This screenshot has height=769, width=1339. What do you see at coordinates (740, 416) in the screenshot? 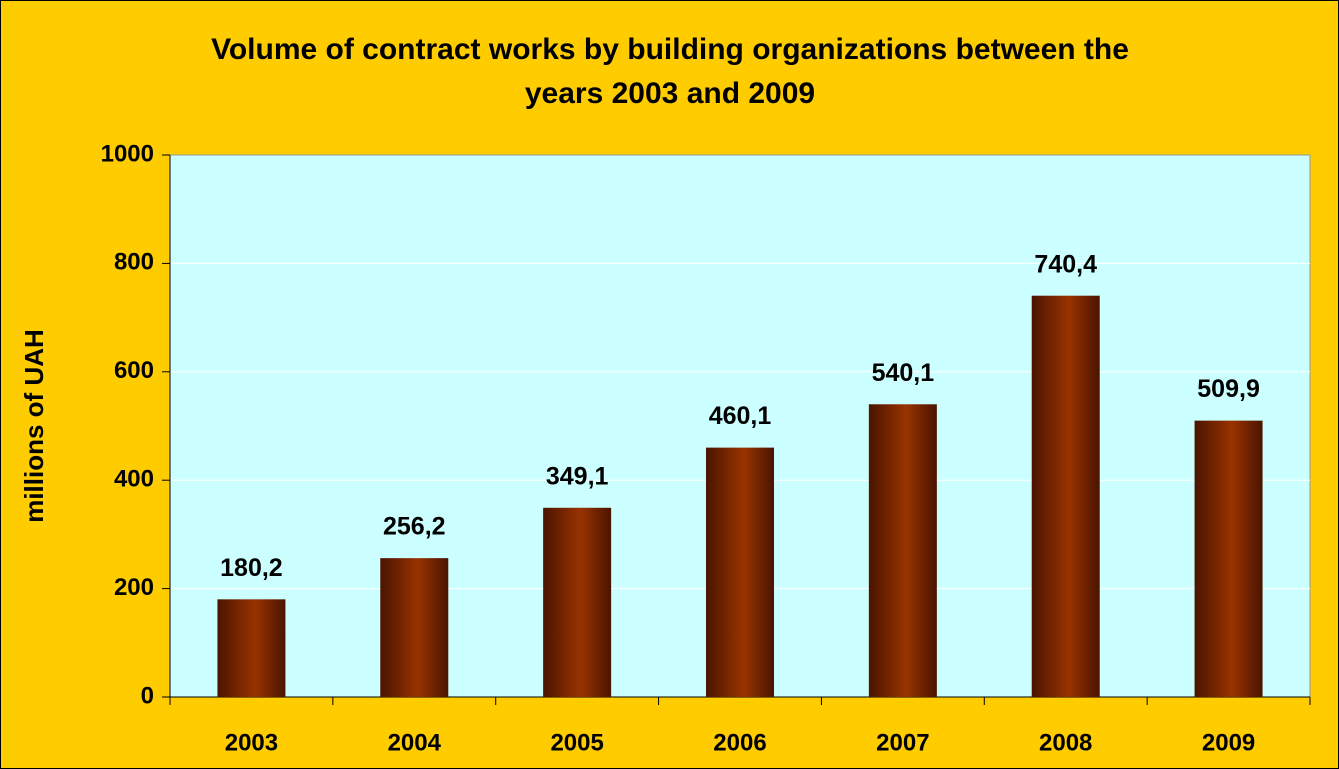
I see `data-label: 460,1` at bounding box center [740, 416].